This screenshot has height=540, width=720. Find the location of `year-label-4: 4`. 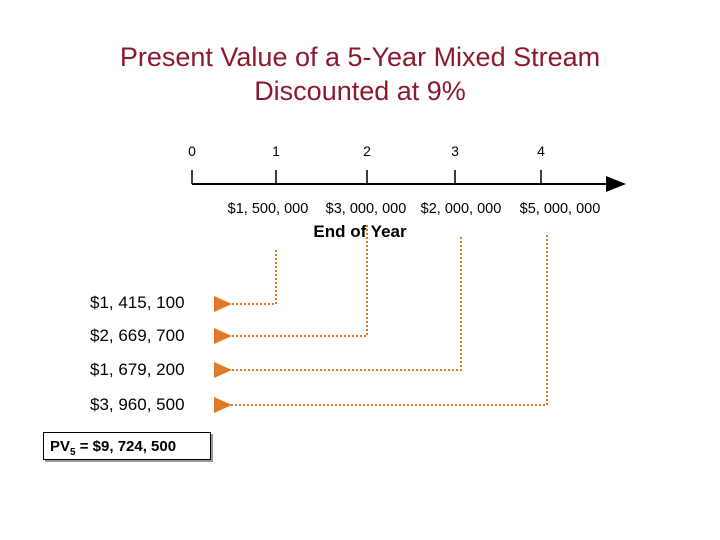

year-label-4: 4 is located at coordinates (541, 151).